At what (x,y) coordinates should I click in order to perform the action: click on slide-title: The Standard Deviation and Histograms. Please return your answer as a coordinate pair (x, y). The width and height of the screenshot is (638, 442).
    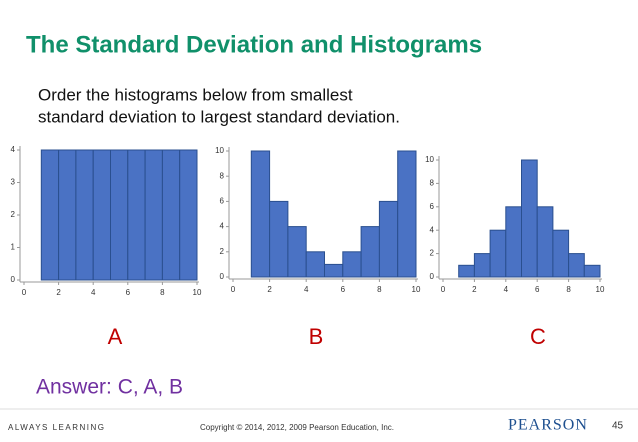
    Looking at the image, I should click on (254, 44).